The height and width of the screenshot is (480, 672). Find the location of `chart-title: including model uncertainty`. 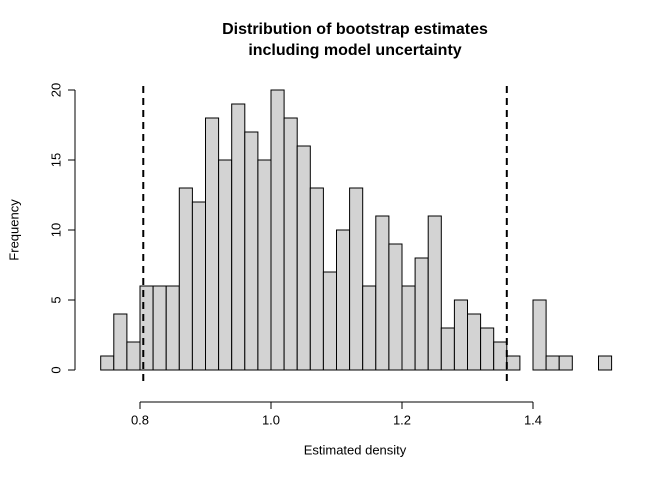

chart-title: including model uncertainty is located at coordinates (354, 50).